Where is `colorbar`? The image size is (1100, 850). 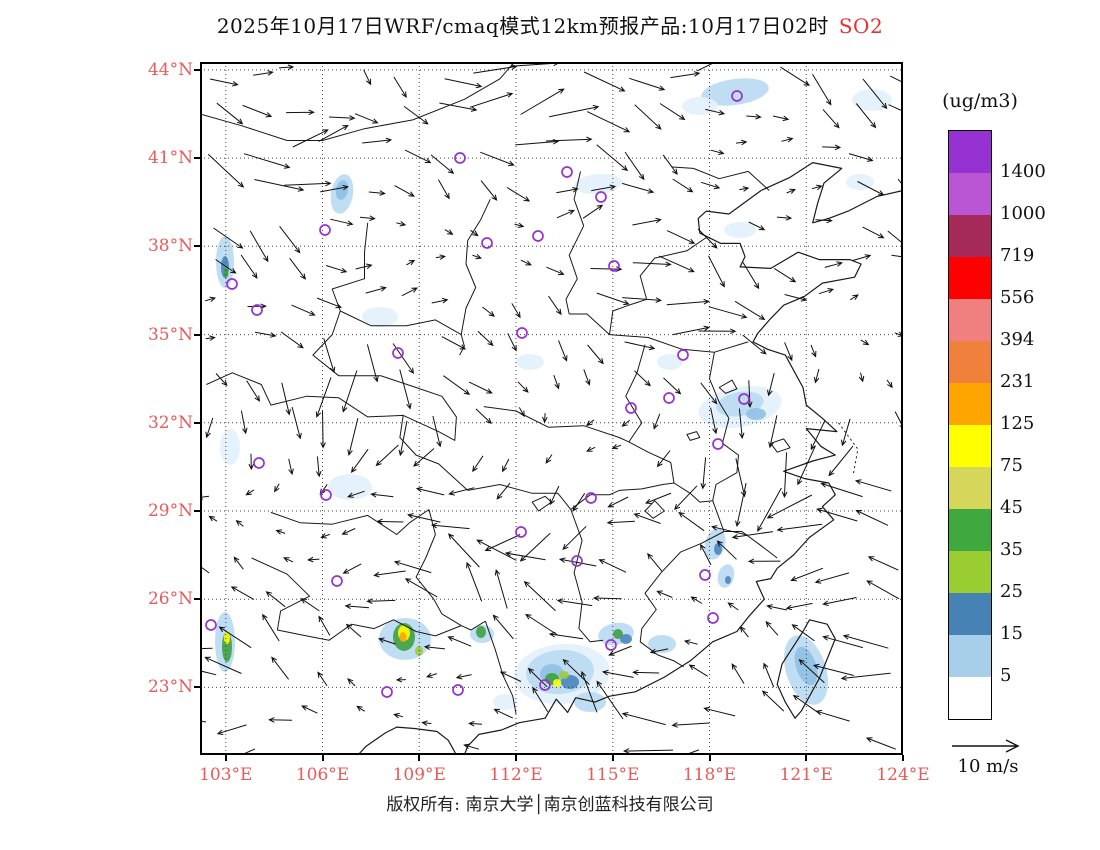 colorbar is located at coordinates (970, 425).